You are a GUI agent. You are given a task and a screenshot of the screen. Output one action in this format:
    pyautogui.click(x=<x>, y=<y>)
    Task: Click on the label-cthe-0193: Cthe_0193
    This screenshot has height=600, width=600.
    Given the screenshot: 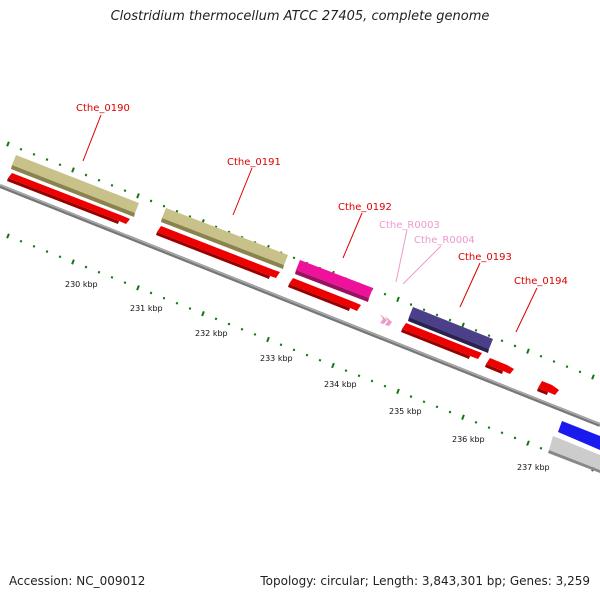 What is the action you would take?
    pyautogui.click(x=485, y=257)
    